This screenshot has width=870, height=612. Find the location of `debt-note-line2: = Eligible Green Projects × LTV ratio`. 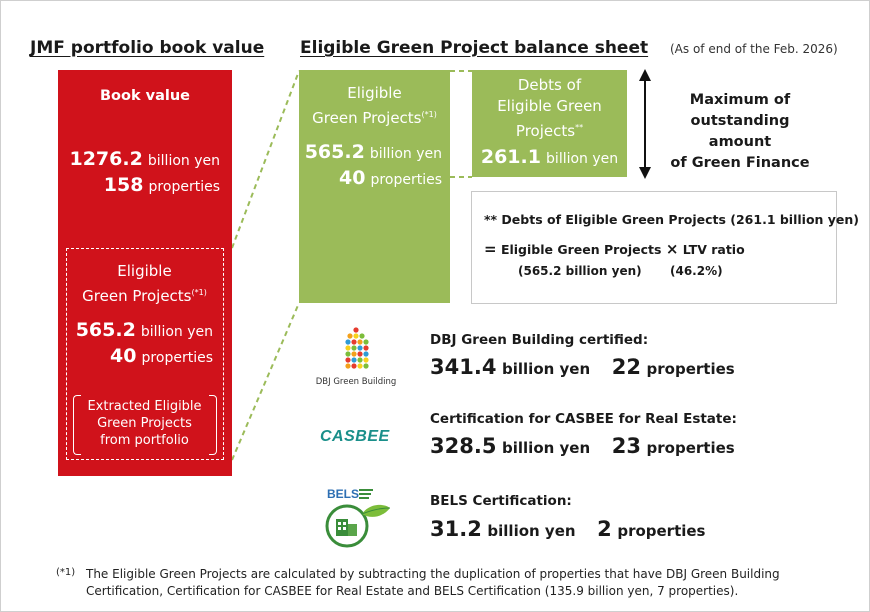

debt-note-line2: = Eligible Green Projects × LTV ratio is located at coordinates (614, 249).